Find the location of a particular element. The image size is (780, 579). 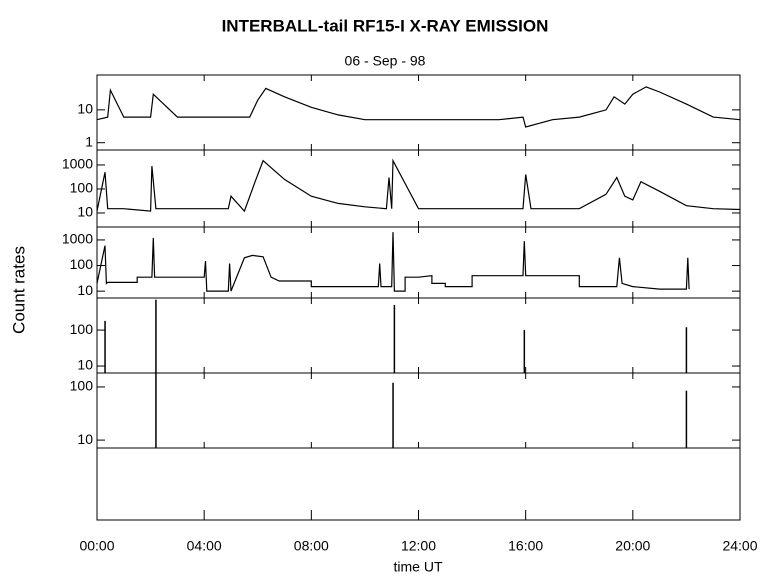

chart-subtitle: 06 - Sep - 98 is located at coordinates (385, 61).